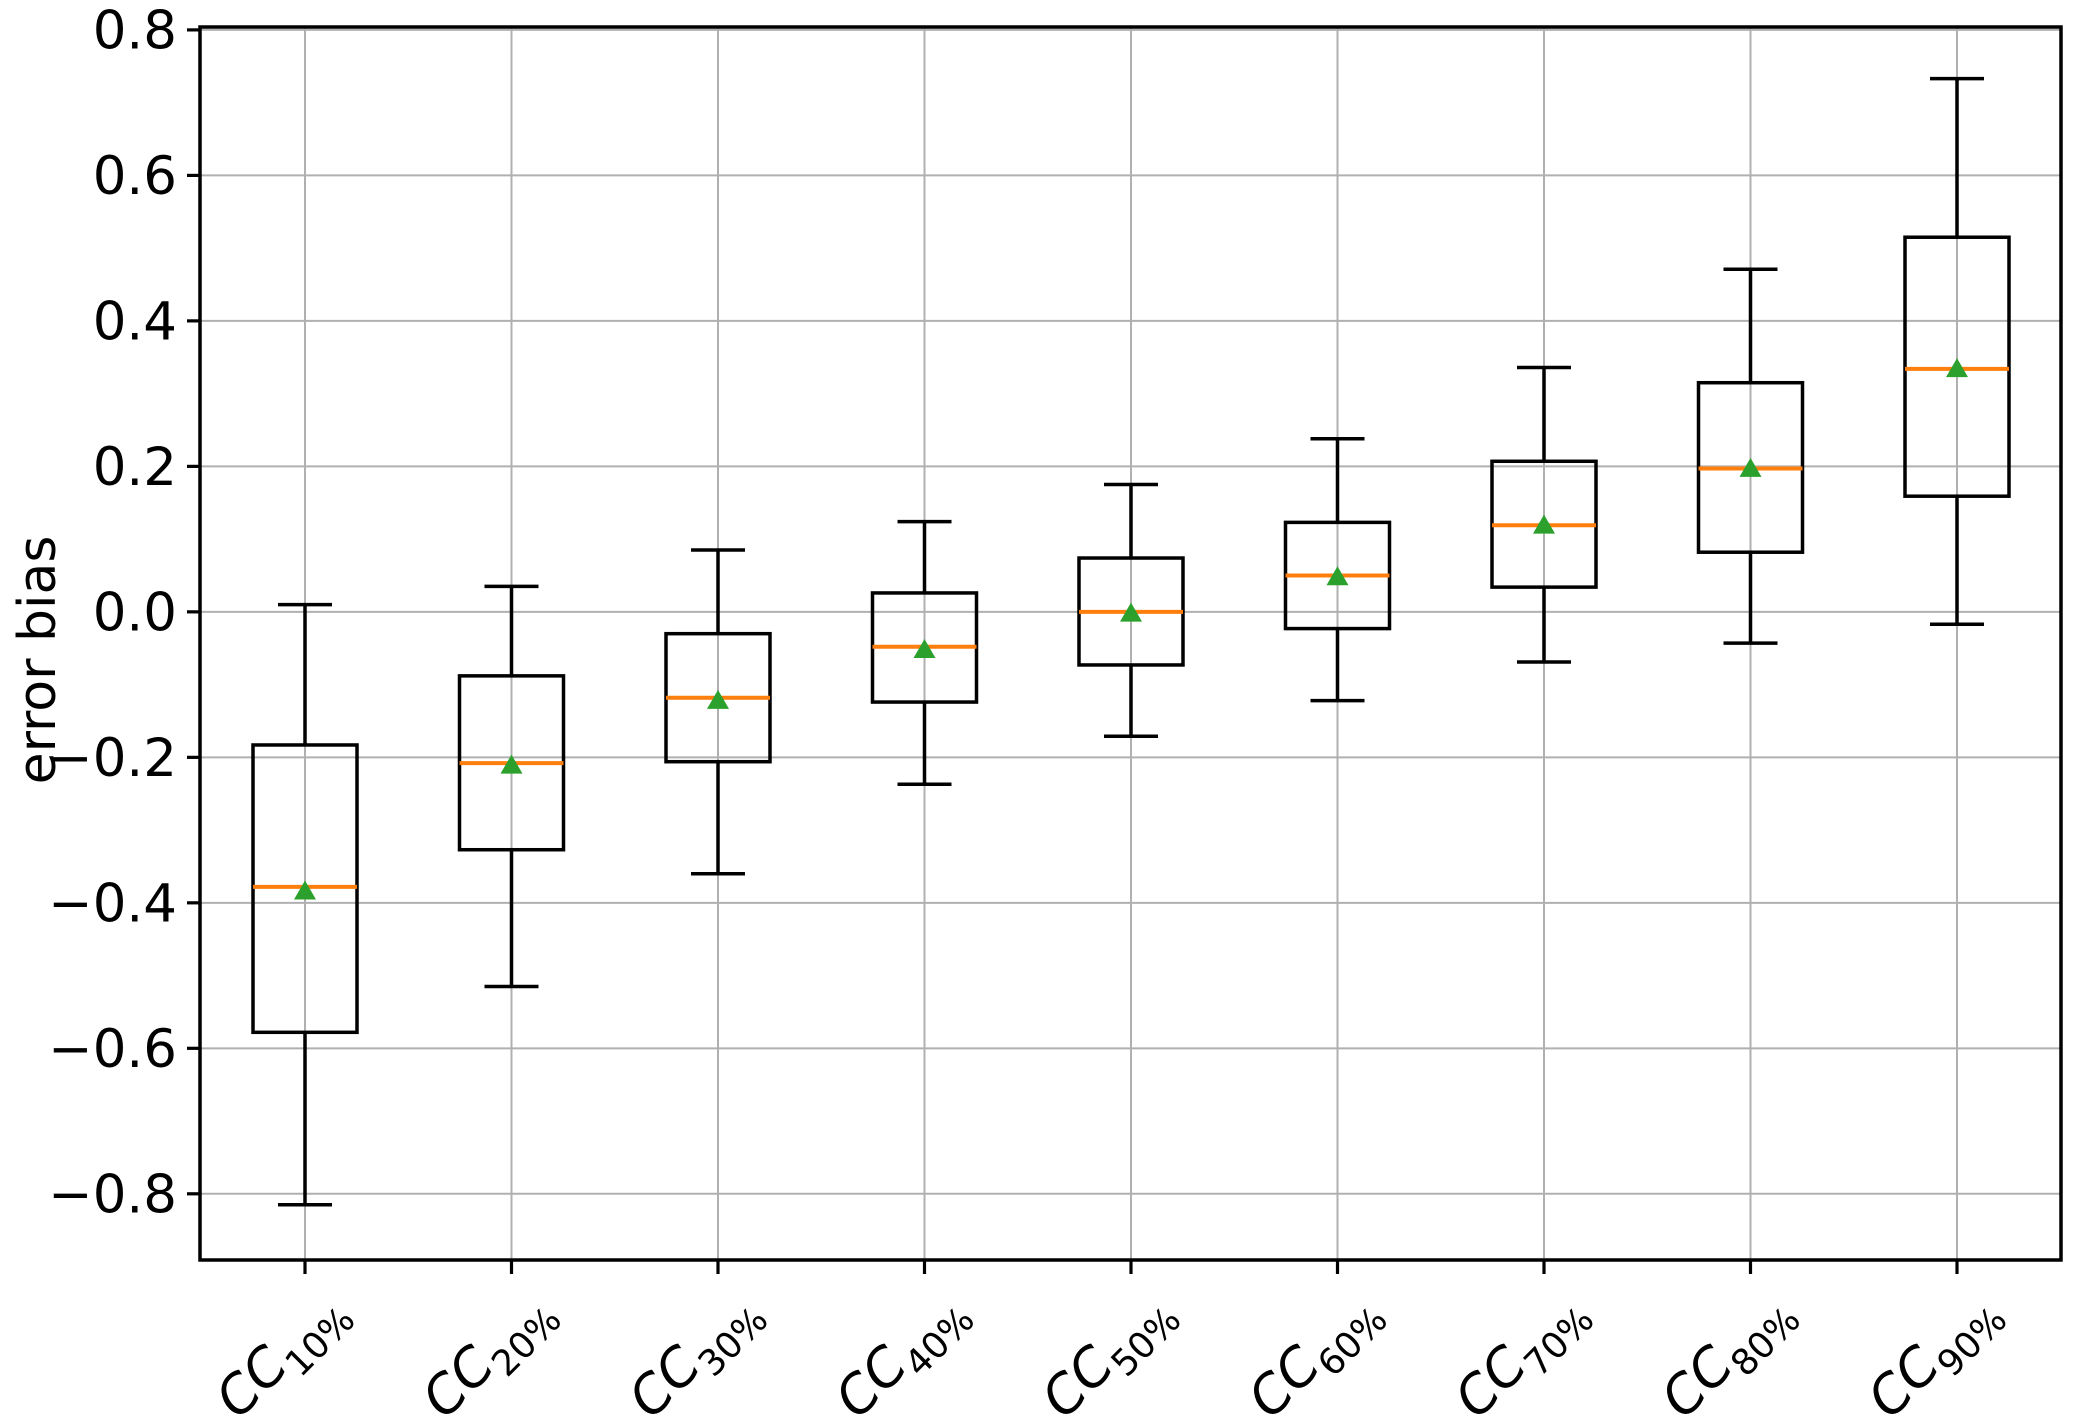 This screenshot has height=1424, width=2081. I want to click on y-tick-label: 0.0, so click(135, 612).